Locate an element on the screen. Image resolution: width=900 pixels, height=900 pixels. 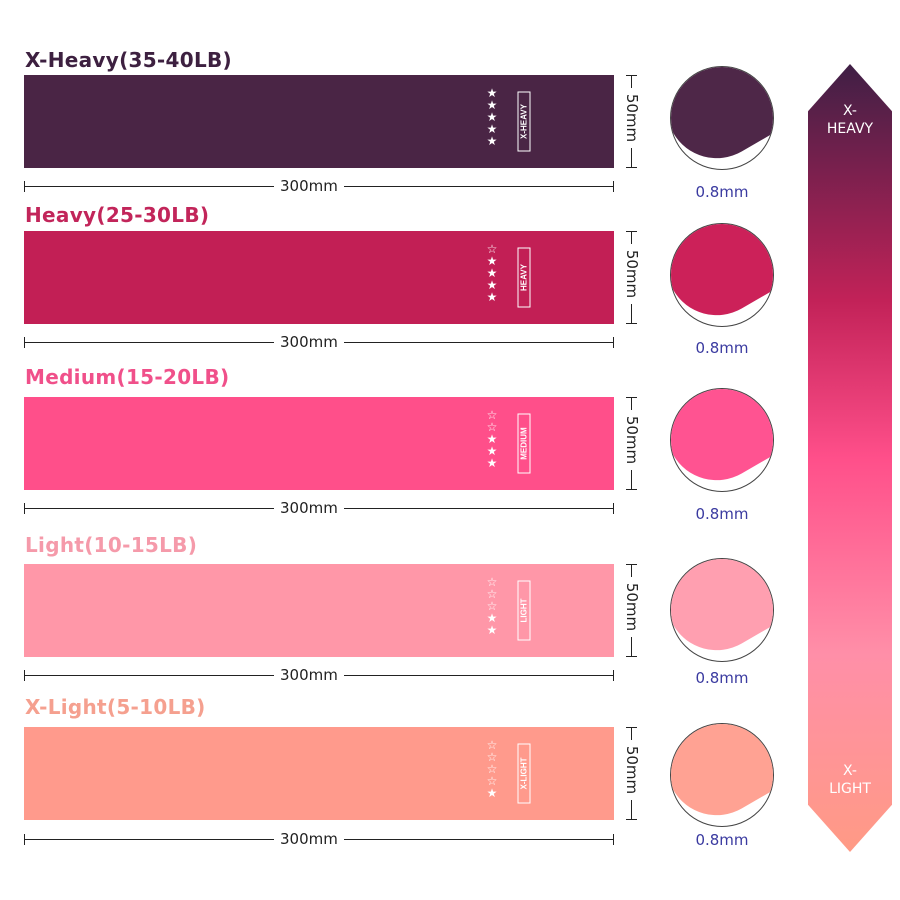
band-title: Light(10-15LB) is located at coordinates (111, 545).